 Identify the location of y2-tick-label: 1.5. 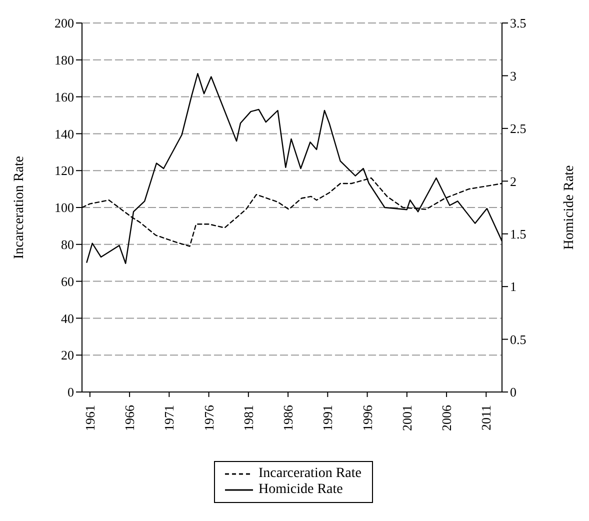
(518, 234).